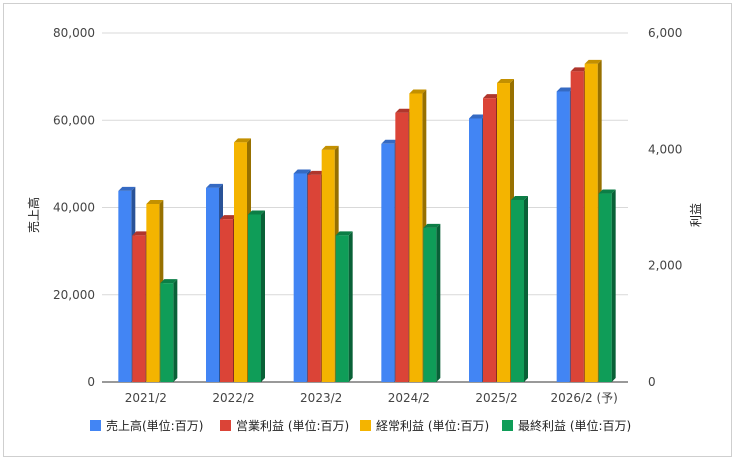  What do you see at coordinates (74, 120) in the screenshot?
I see `y-left-tick-label: 60,000` at bounding box center [74, 120].